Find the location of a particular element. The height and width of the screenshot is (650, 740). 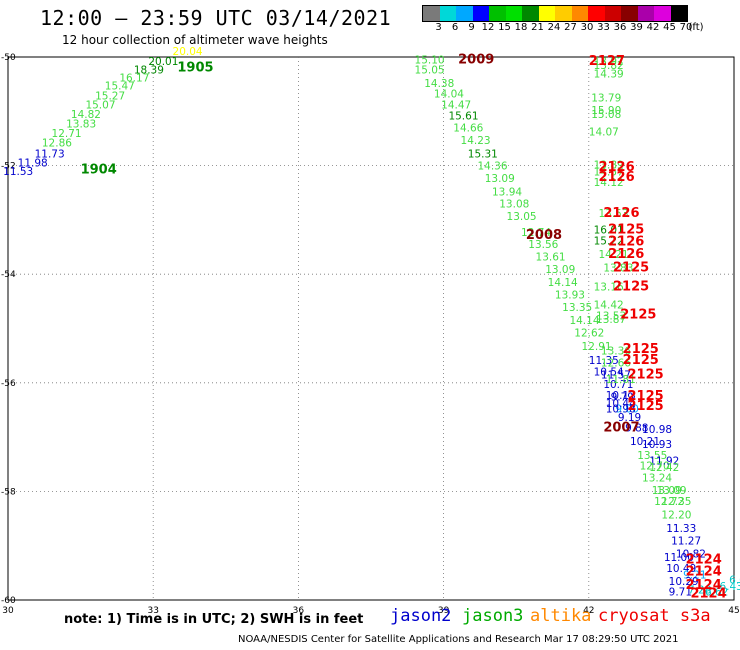

pass-time-label: 2124 is located at coordinates (704, 560).